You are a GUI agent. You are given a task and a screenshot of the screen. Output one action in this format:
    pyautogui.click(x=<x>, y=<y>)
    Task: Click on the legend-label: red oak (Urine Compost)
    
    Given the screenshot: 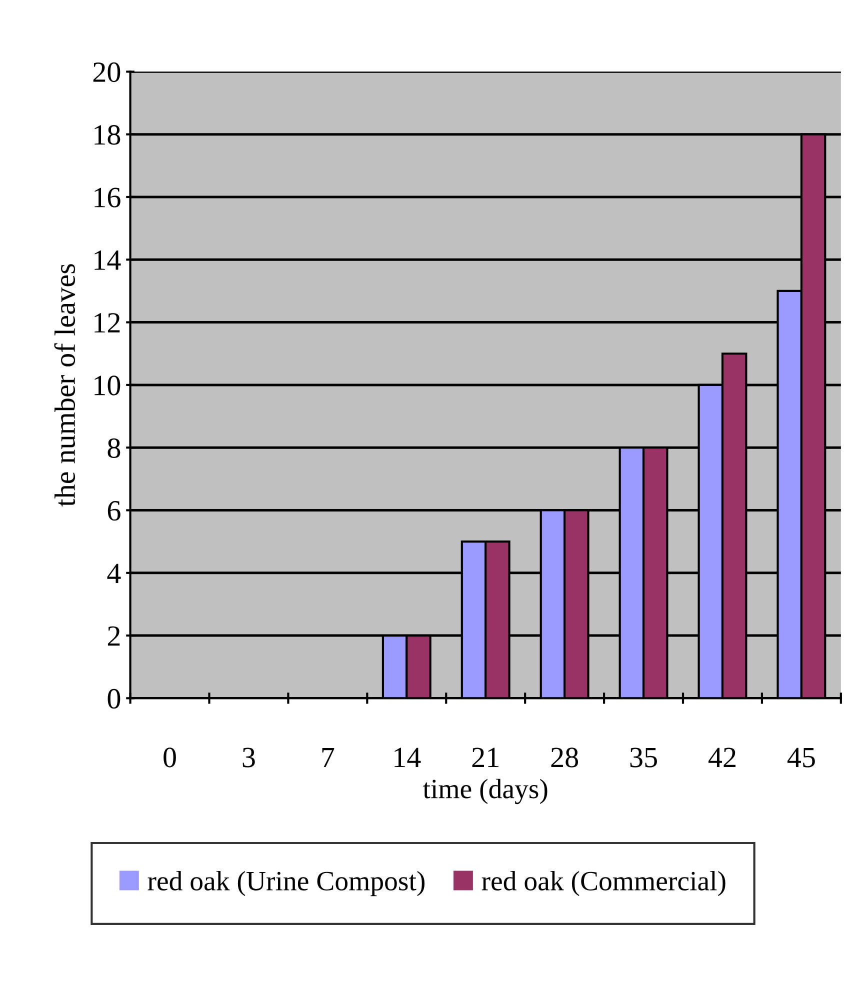 What is the action you would take?
    pyautogui.click(x=286, y=883)
    